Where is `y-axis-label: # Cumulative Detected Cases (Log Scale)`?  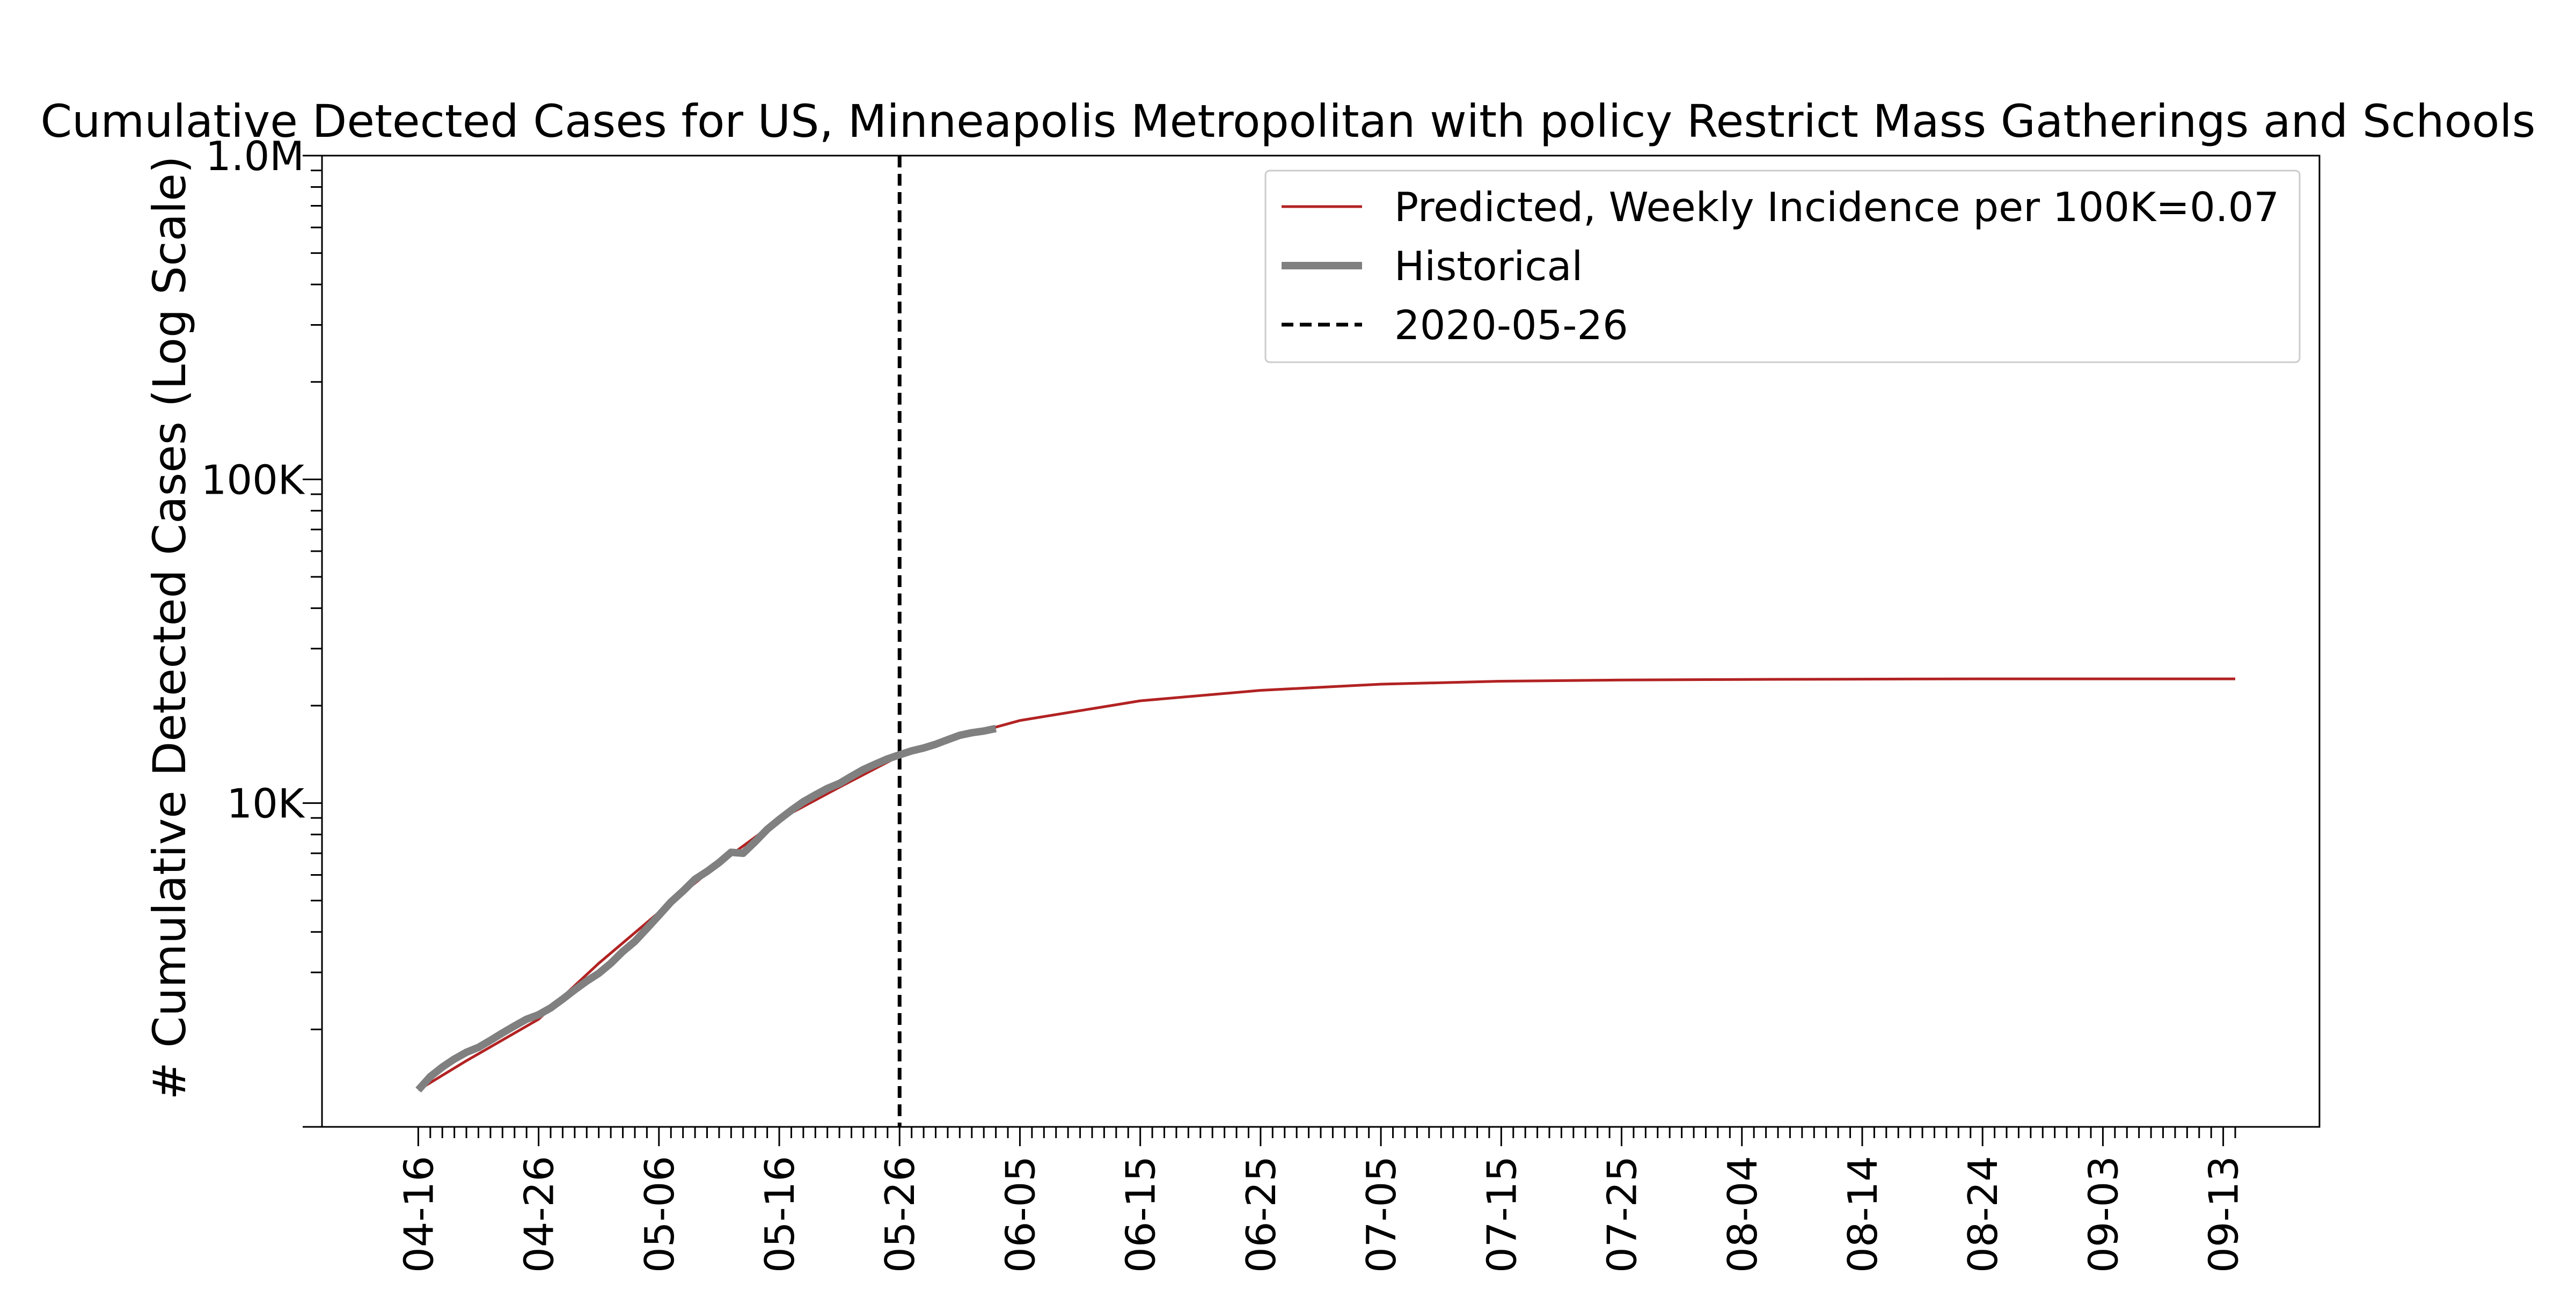
y-axis-label: # Cumulative Detected Cases (Log Scale) is located at coordinates (169, 628).